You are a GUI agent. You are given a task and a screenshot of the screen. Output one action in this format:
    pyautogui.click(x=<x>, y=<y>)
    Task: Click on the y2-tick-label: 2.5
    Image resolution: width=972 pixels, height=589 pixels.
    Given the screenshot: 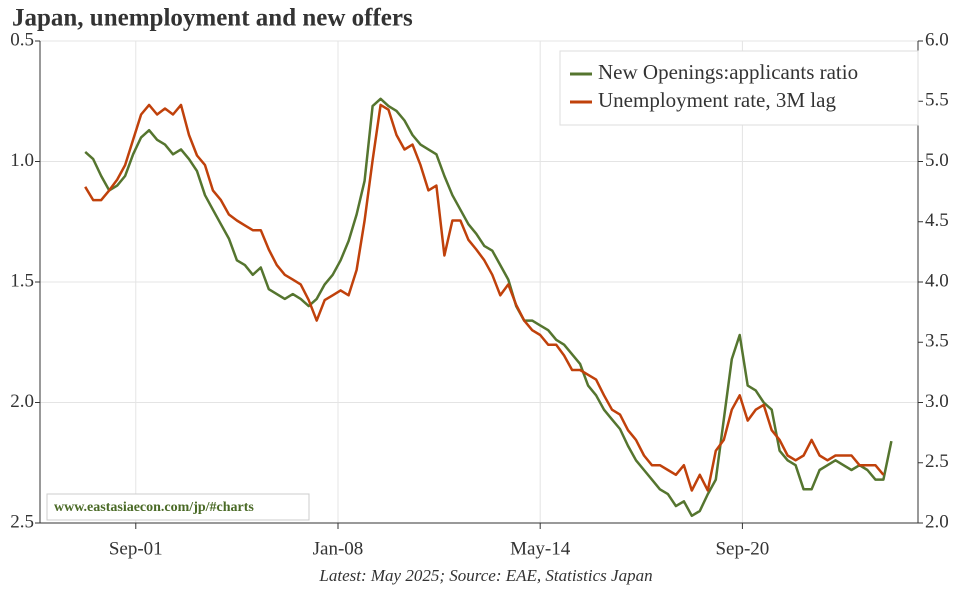 What is the action you would take?
    pyautogui.click(x=937, y=461)
    